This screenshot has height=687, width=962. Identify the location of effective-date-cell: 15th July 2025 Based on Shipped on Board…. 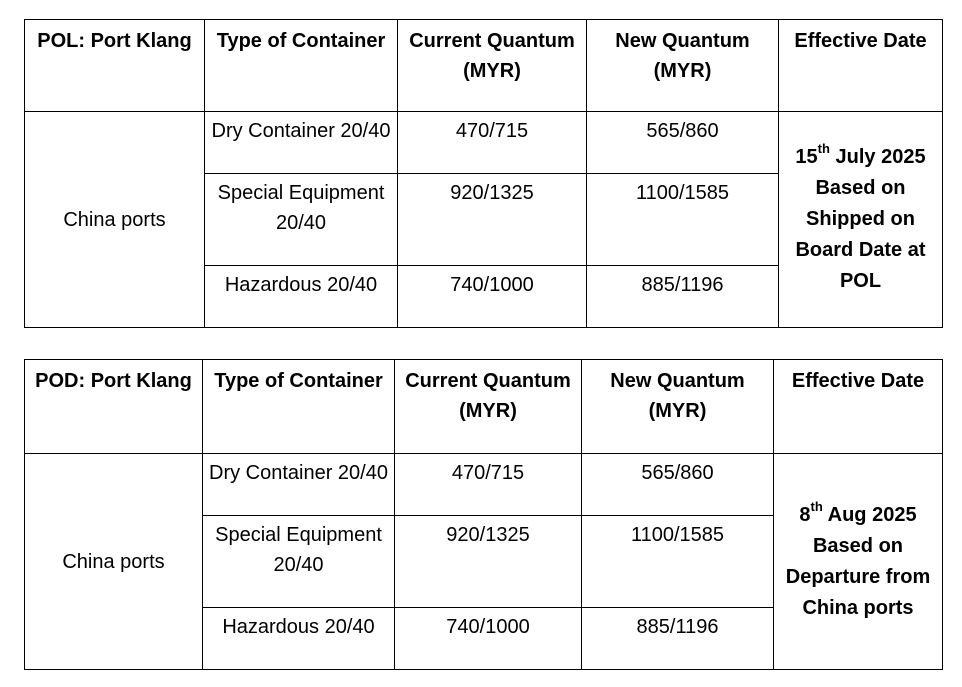
(860, 219).